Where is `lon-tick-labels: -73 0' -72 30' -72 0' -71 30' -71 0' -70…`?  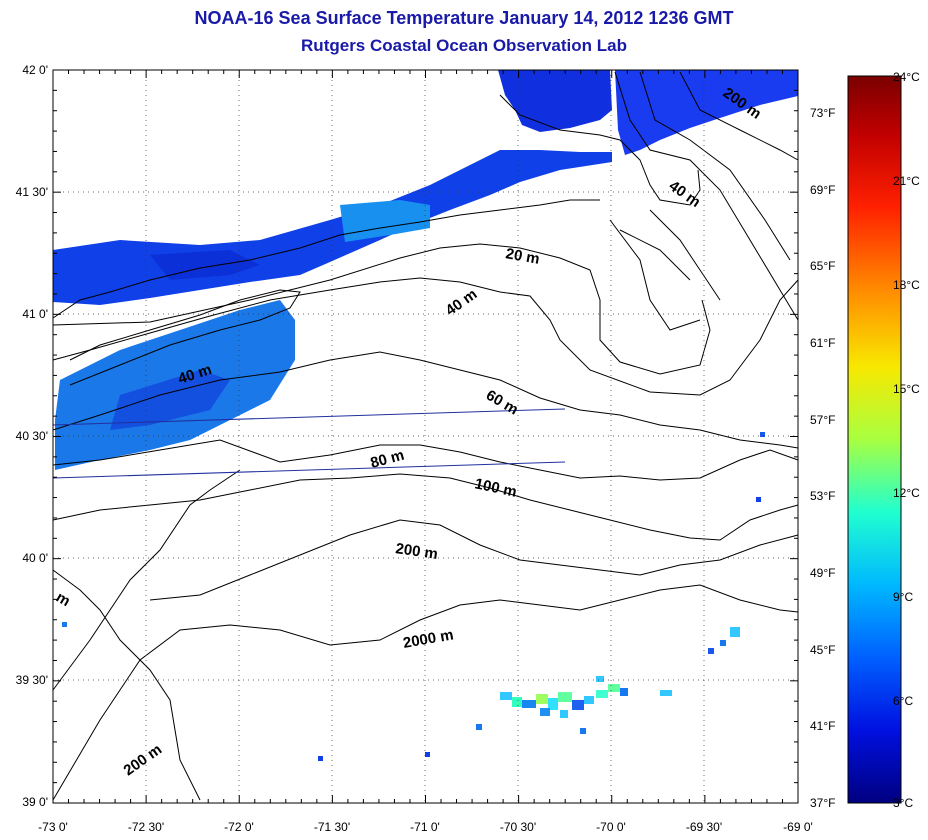
lon-tick-labels: -73 0' -72 30' -72 0' -71 30' -71 0' -70… is located at coordinates (425, 827).